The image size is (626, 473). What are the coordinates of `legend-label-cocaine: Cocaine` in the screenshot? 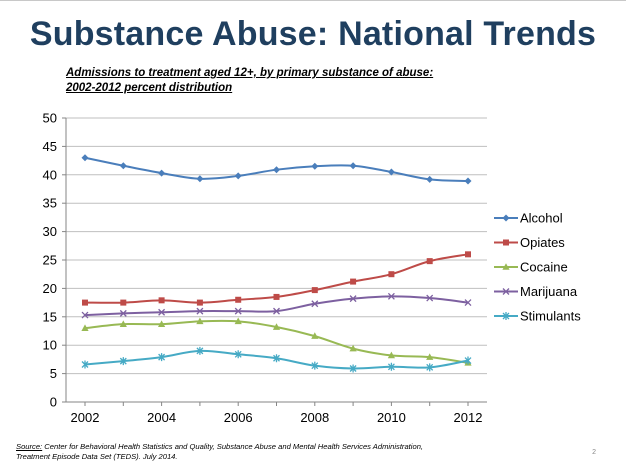 It's located at (544, 267).